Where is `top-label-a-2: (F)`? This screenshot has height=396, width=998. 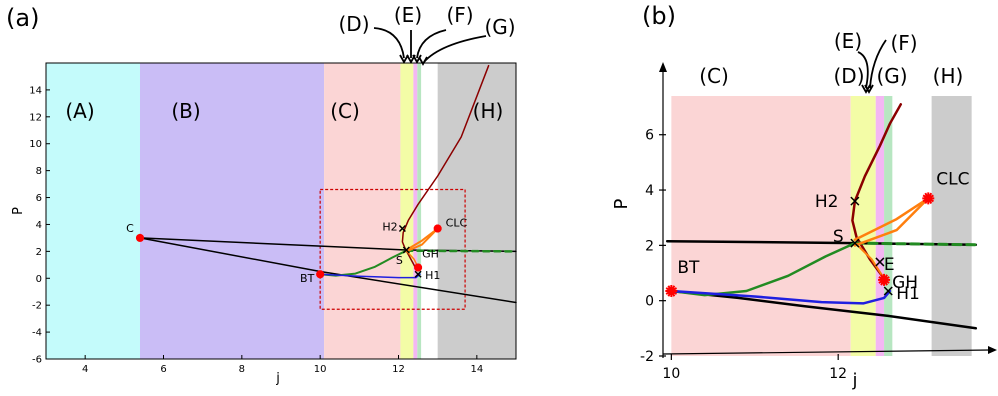 top-label-a-2: (F) is located at coordinates (459, 15).